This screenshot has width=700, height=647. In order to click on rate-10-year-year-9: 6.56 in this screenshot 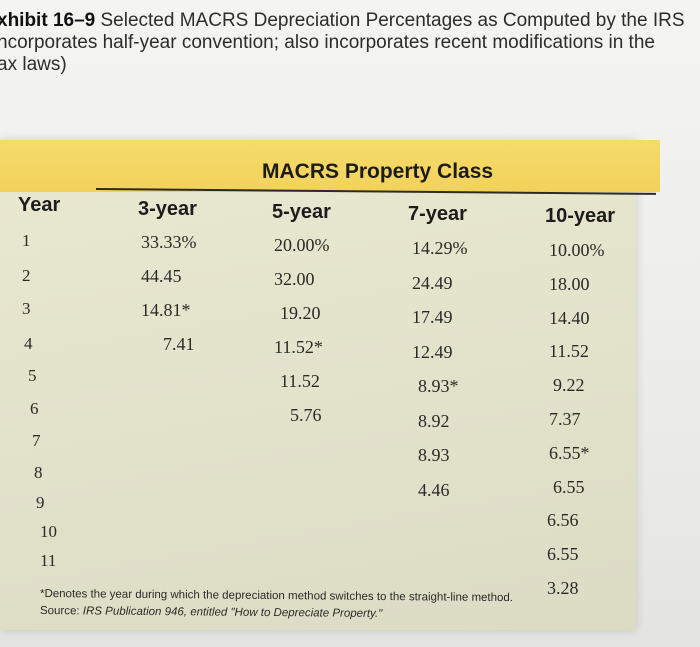, I will do `click(563, 520)`.